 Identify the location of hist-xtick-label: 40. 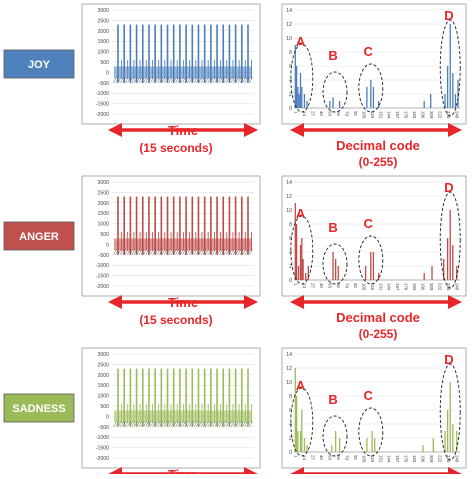
(321, 113).